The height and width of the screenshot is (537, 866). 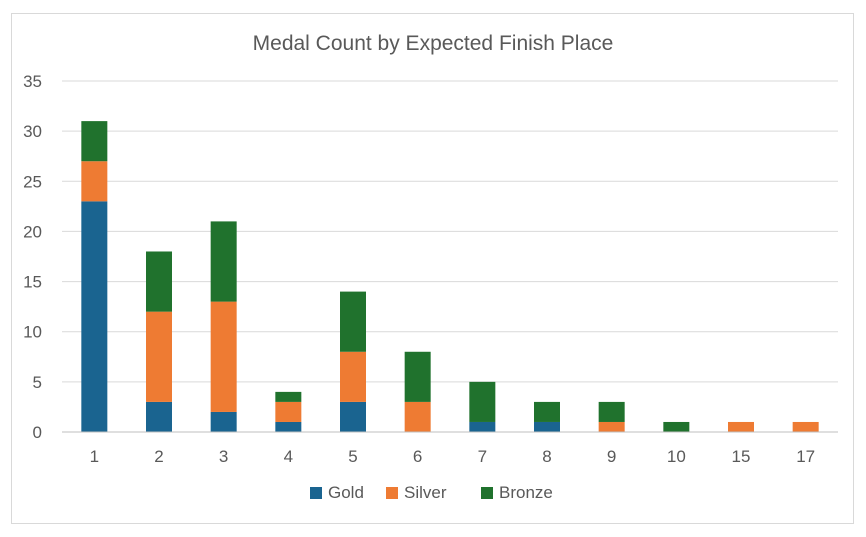 What do you see at coordinates (352, 456) in the screenshot?
I see `x-tick-label: 5` at bounding box center [352, 456].